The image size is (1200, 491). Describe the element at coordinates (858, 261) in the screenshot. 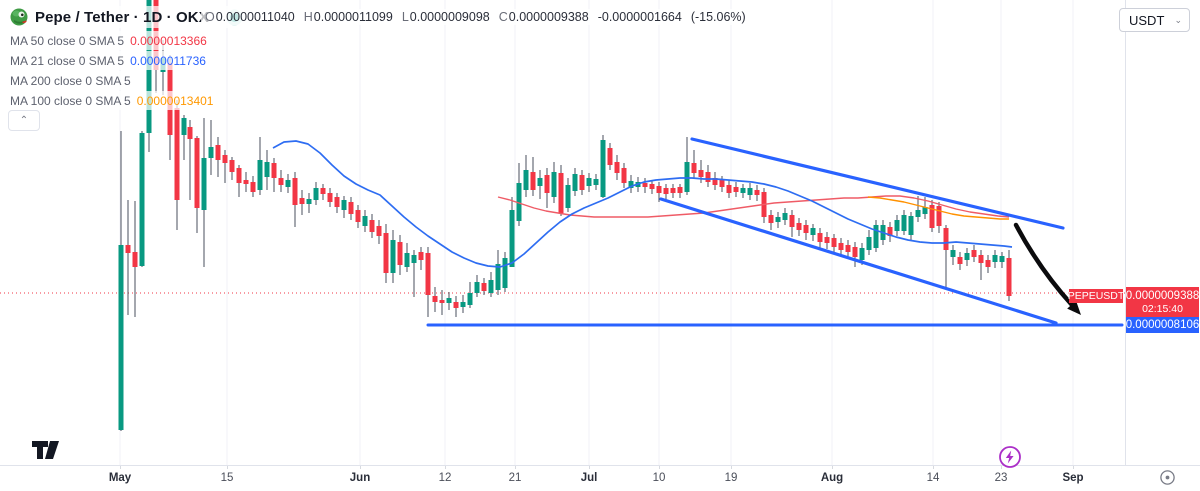

I see `channel-lower-trendline` at that location.